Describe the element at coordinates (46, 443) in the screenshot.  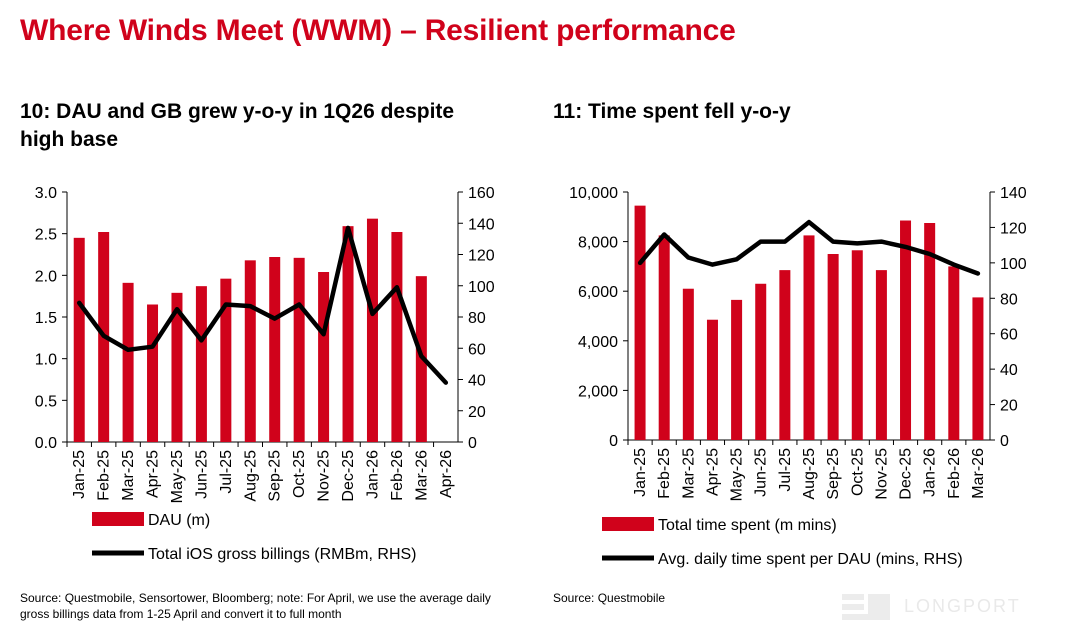
I see `chart1-left-tick-label: 0.0` at that location.